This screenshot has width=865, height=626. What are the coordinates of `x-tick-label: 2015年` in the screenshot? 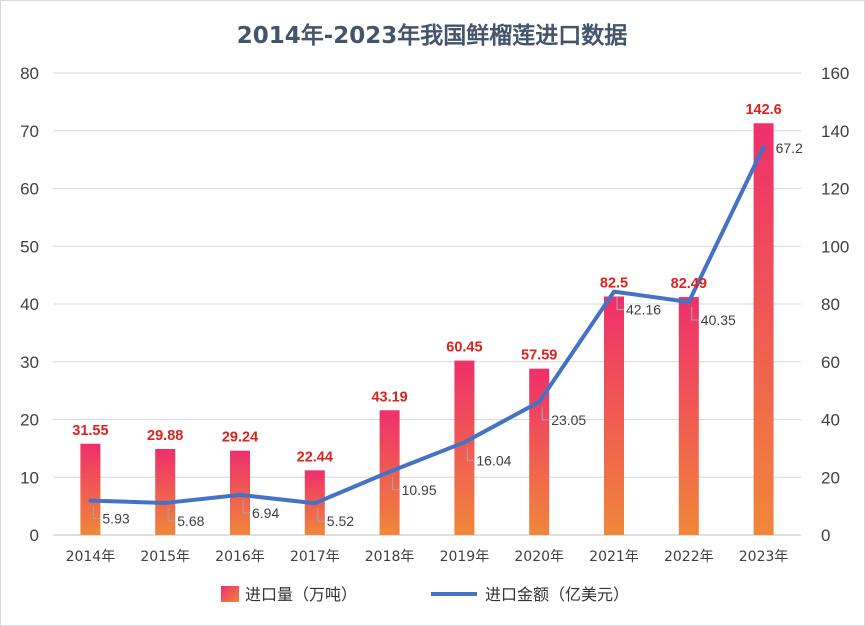 It's located at (165, 557).